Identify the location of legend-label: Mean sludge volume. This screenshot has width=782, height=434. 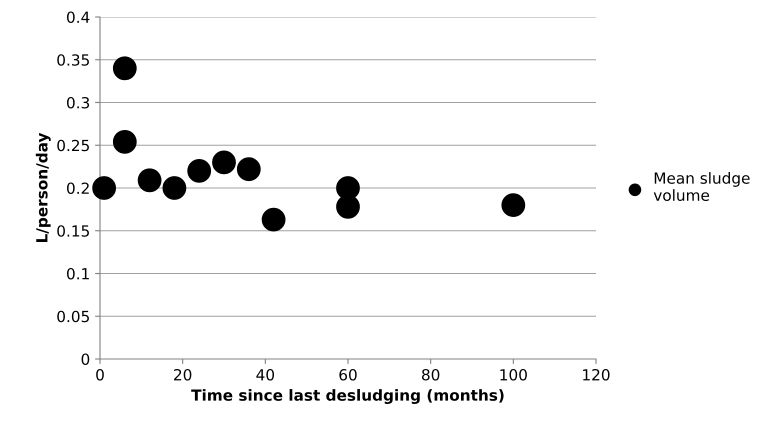
(702, 186).